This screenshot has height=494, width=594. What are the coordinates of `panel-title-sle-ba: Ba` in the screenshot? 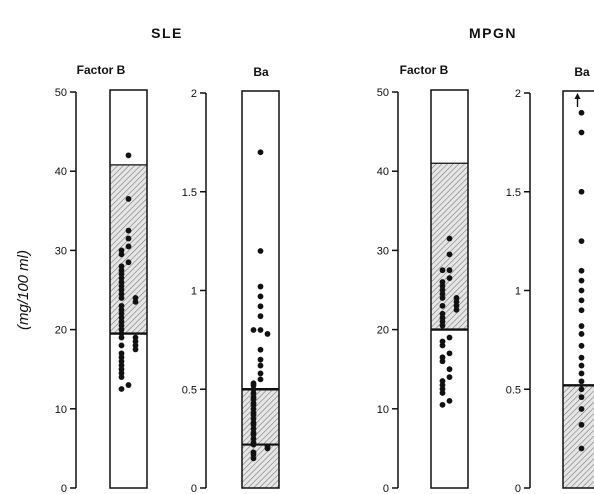 It's located at (261, 72).